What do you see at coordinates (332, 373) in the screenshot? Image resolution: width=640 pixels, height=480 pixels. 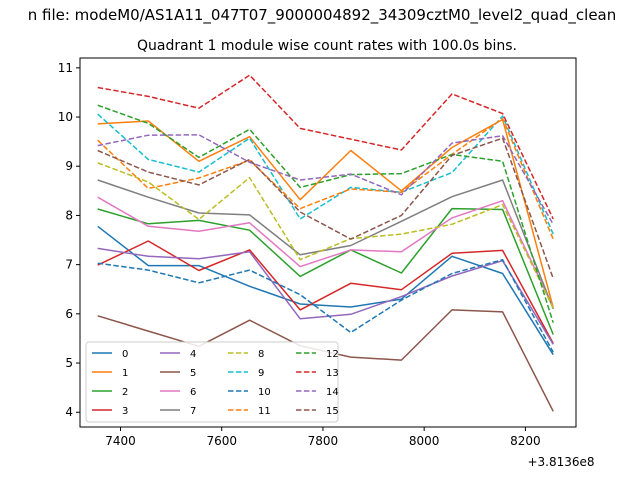 I see `legend-label-13: 13` at bounding box center [332, 373].